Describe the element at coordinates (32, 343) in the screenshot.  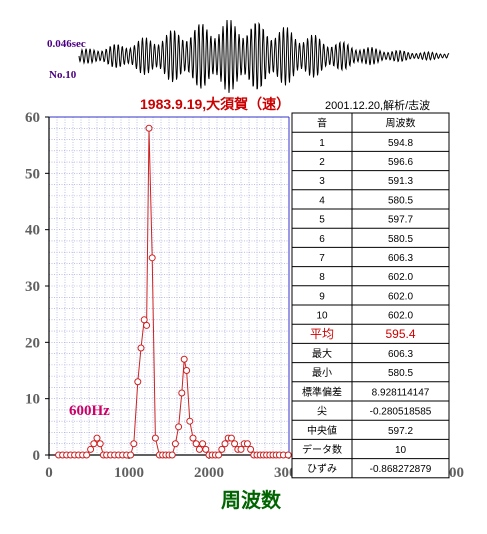
I see `y-tick-label: 20` at that location.